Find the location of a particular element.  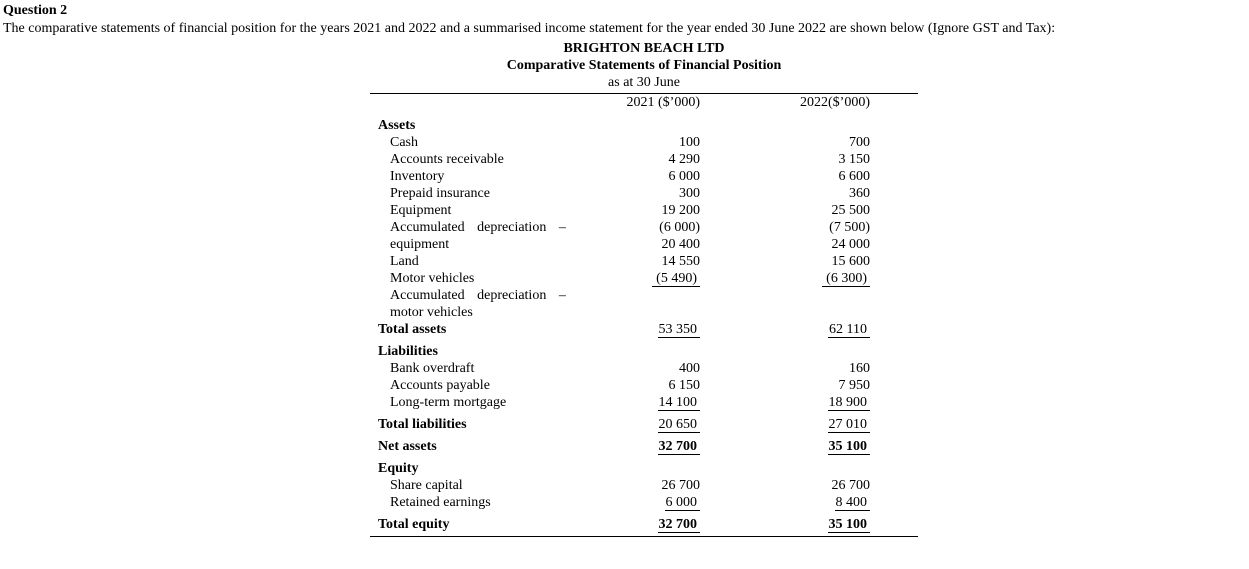

value-2022: (6 300) is located at coordinates (785, 278).